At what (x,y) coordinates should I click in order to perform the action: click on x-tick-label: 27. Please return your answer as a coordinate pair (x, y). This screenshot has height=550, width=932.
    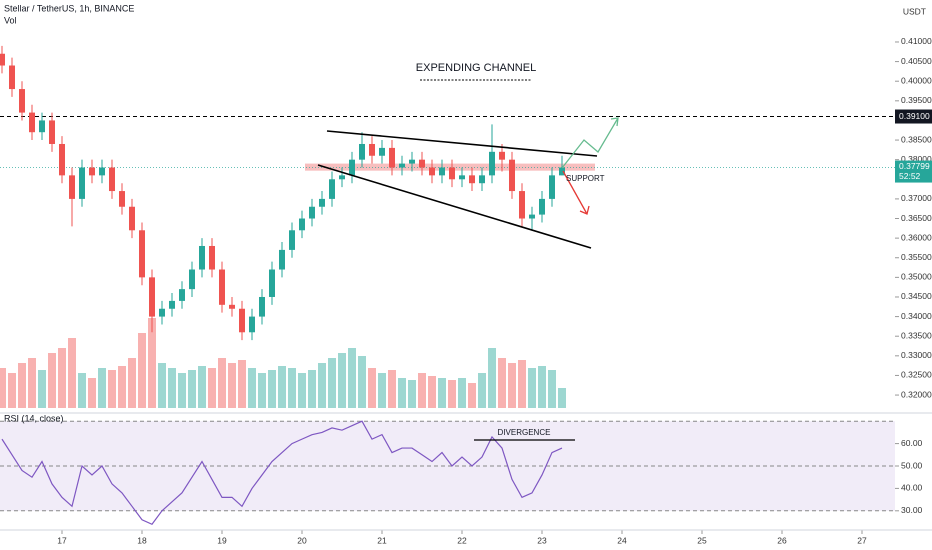
    Looking at the image, I should click on (862, 540).